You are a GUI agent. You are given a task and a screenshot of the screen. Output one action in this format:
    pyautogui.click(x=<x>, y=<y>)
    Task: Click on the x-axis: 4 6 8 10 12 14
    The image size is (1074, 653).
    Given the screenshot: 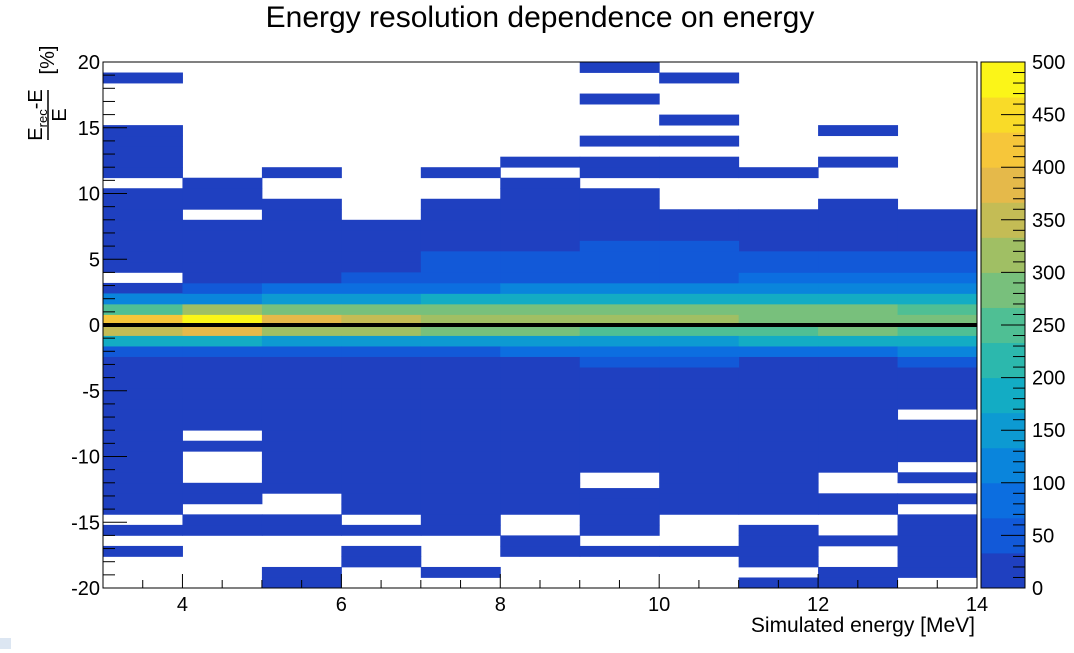 What is the action you would take?
    pyautogui.click(x=545, y=595)
    